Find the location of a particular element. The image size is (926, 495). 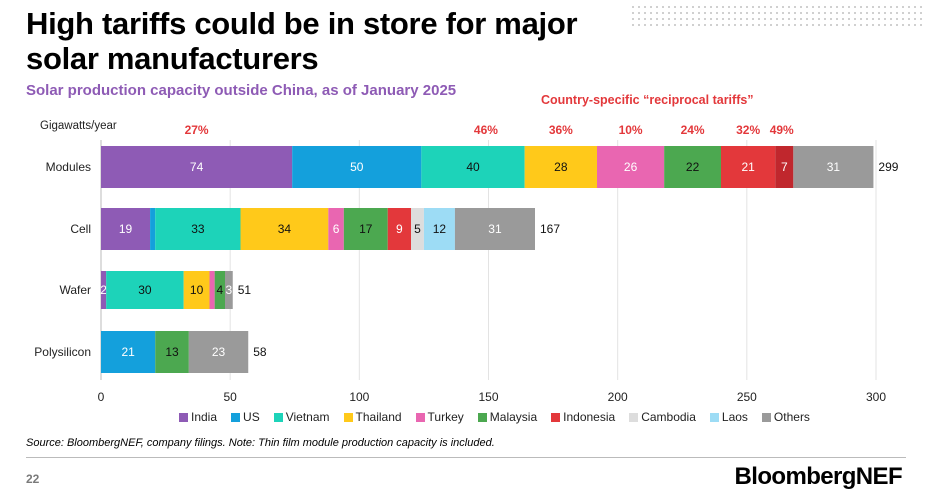

legend-item: Malaysia is located at coordinates (507, 417).